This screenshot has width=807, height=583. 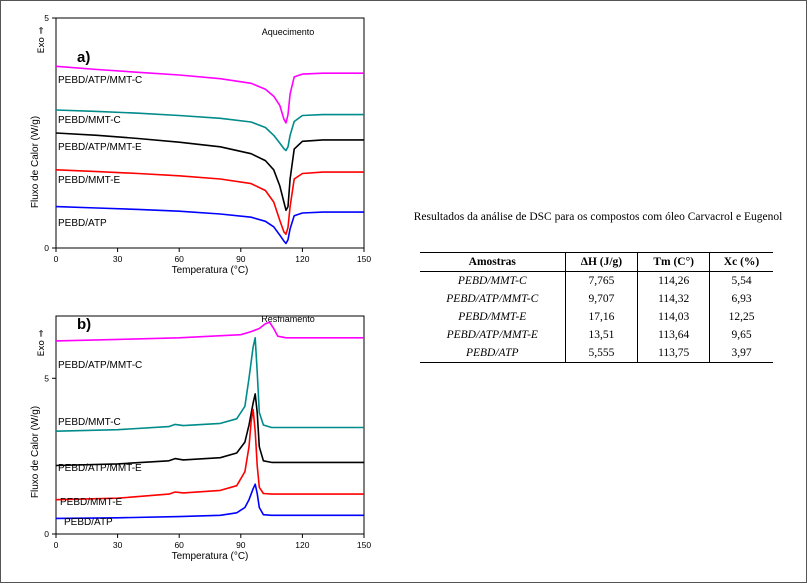 I want to click on cell-sample: PEBD/MMT-E, so click(x=492, y=317).